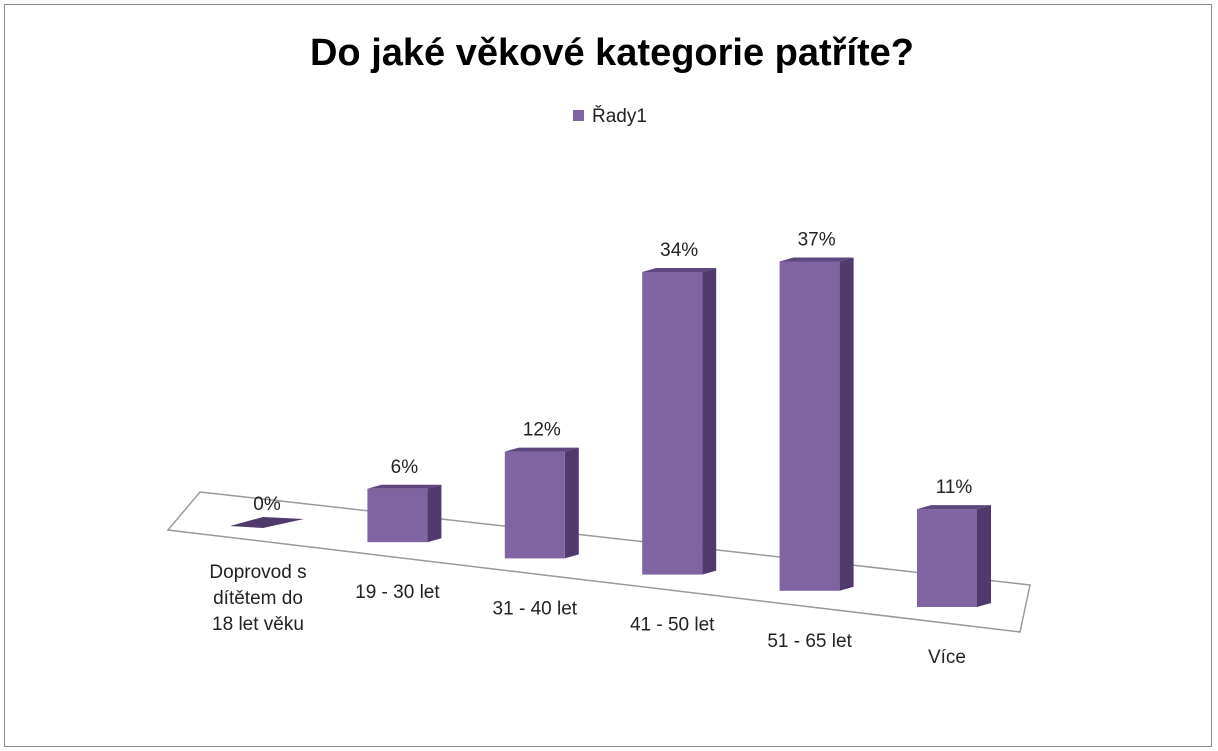  I want to click on legend-label: Řady1, so click(619, 116).